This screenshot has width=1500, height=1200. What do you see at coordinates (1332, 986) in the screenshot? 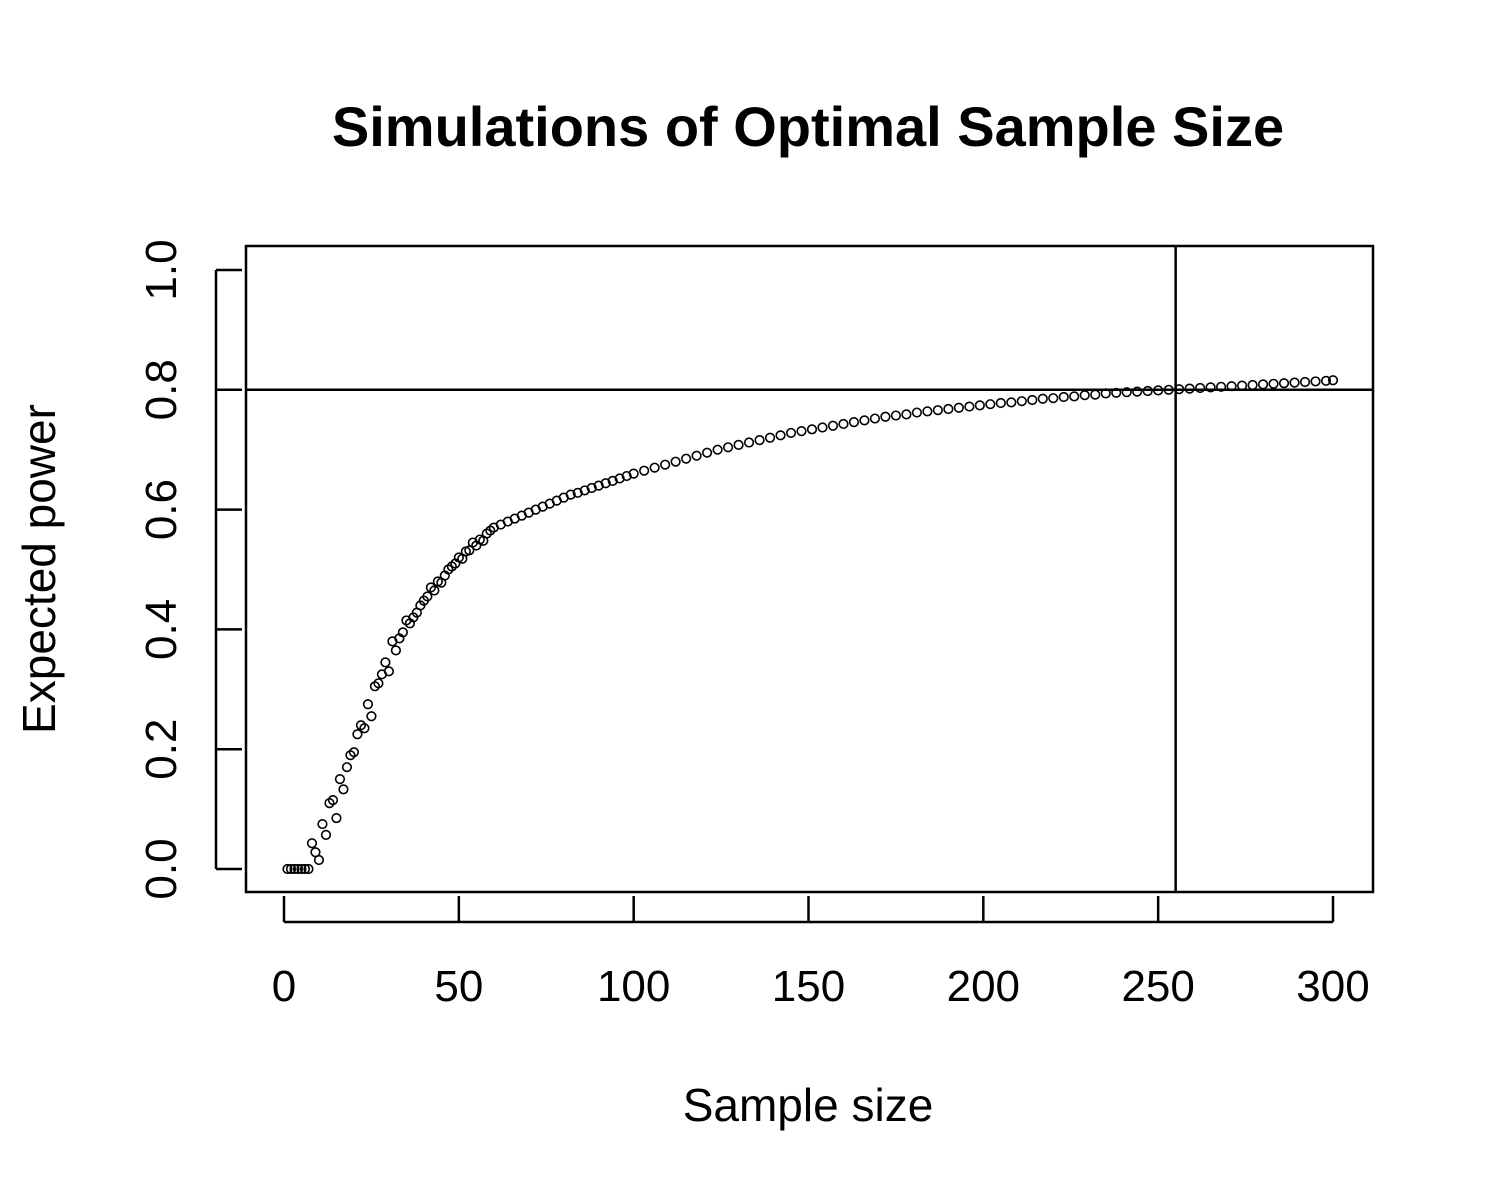
I see `x-tick-label: 300` at bounding box center [1332, 986].